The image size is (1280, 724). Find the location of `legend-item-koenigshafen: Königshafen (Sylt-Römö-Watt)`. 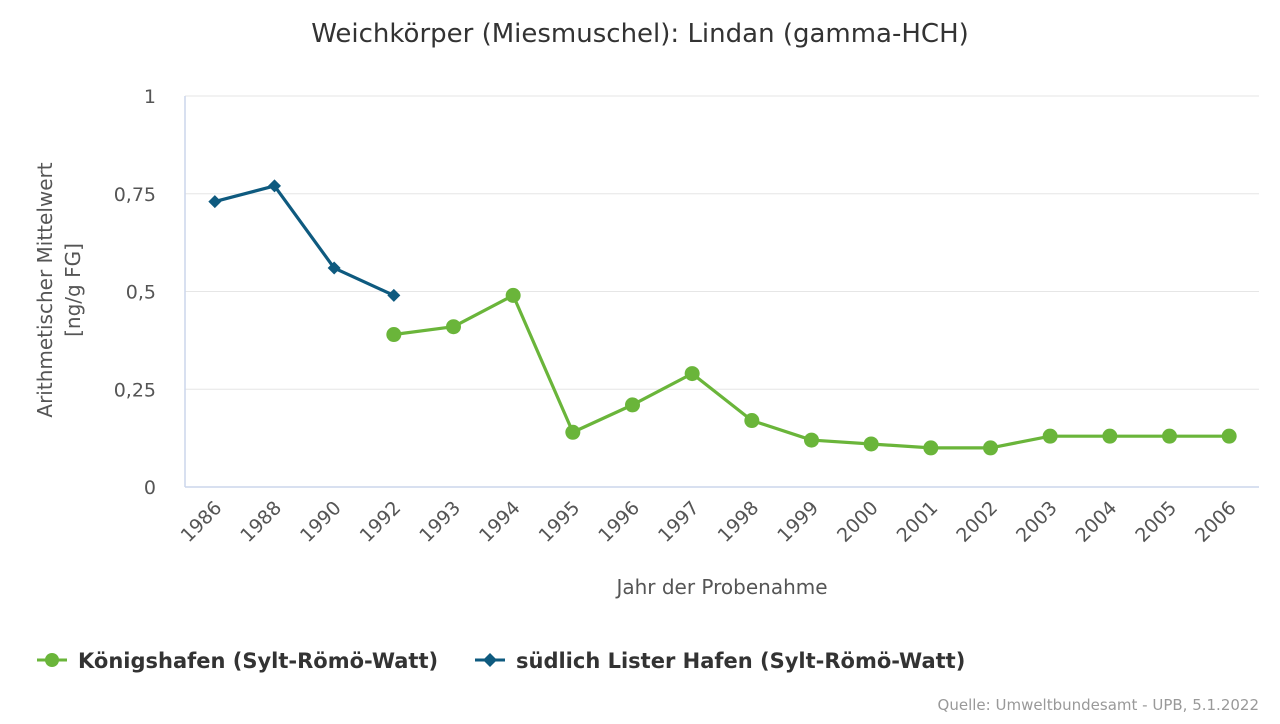

legend-item-koenigshafen: Königshafen (Sylt-Römö-Watt) is located at coordinates (237, 661).